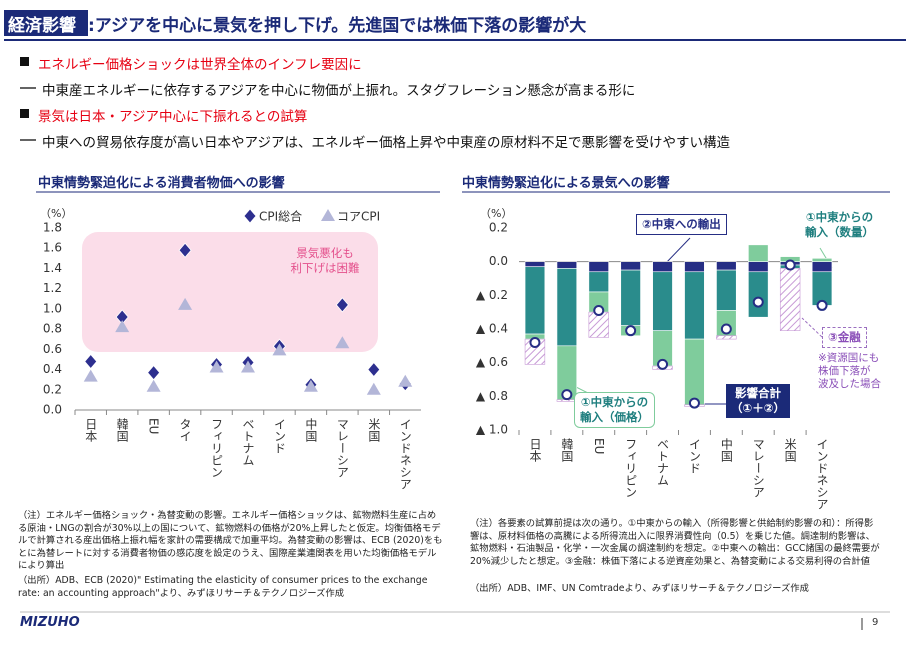 Image resolution: width=910 pixels, height=646 pixels. What do you see at coordinates (50, 622) in the screenshot?
I see `logo: MIZUHO` at bounding box center [50, 622].